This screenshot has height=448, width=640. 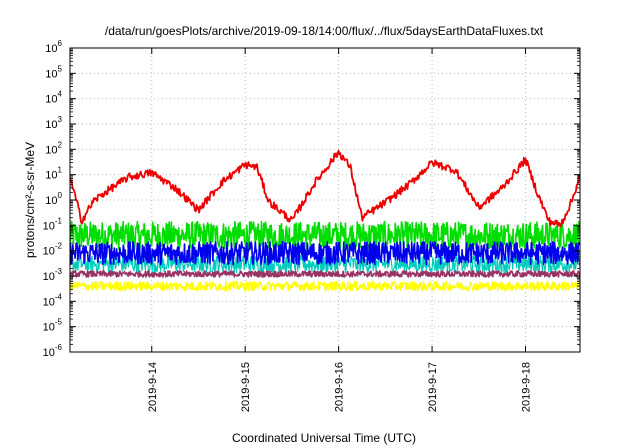 What do you see at coordinates (53, 72) in the screenshot?
I see `y-tick-label: 10⁵` at bounding box center [53, 72].